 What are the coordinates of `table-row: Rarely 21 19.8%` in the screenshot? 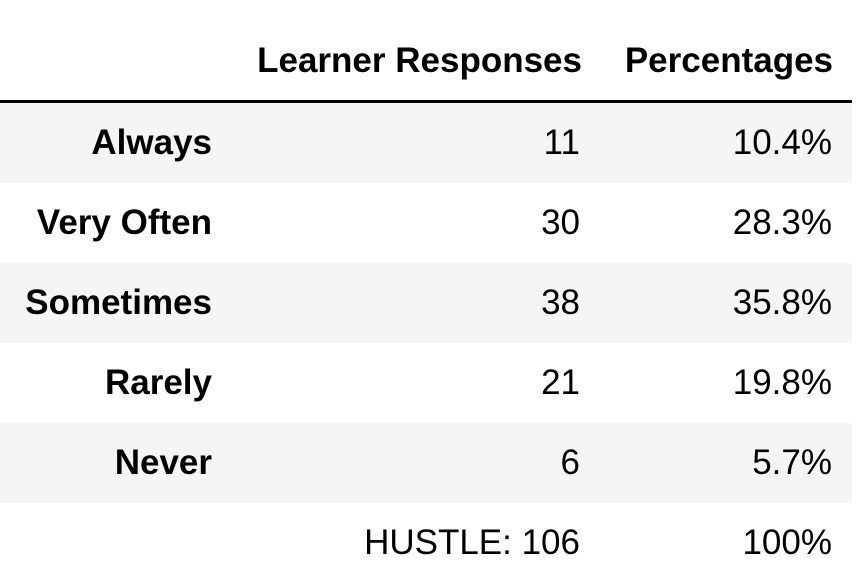 It's located at (426, 383).